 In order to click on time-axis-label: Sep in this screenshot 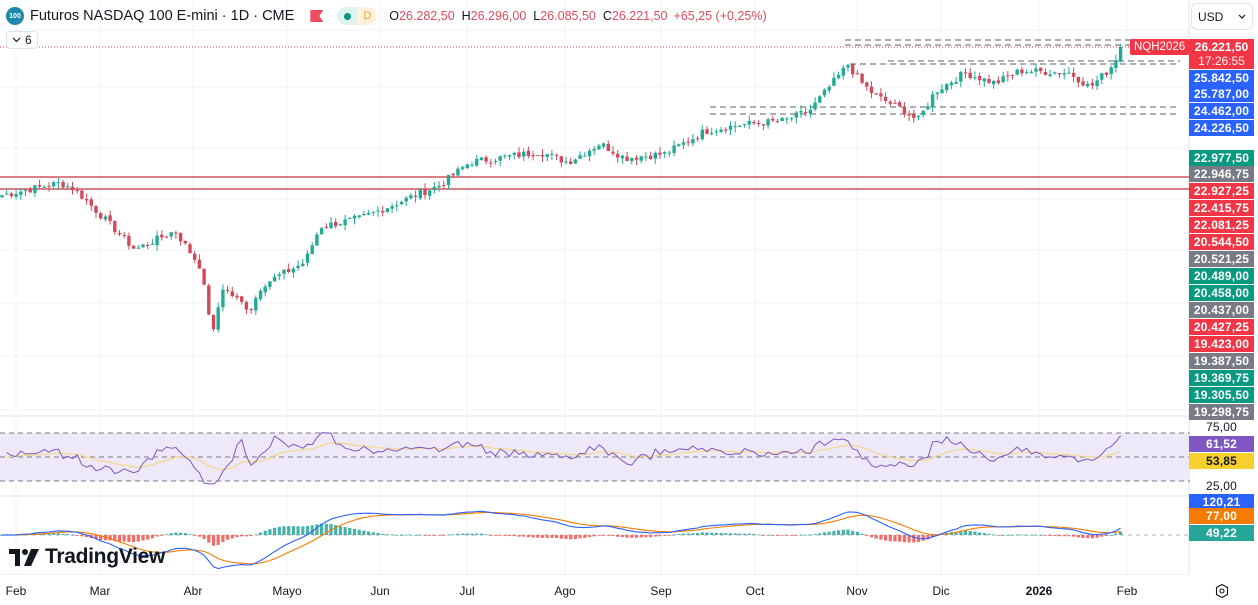, I will do `click(661, 591)`.